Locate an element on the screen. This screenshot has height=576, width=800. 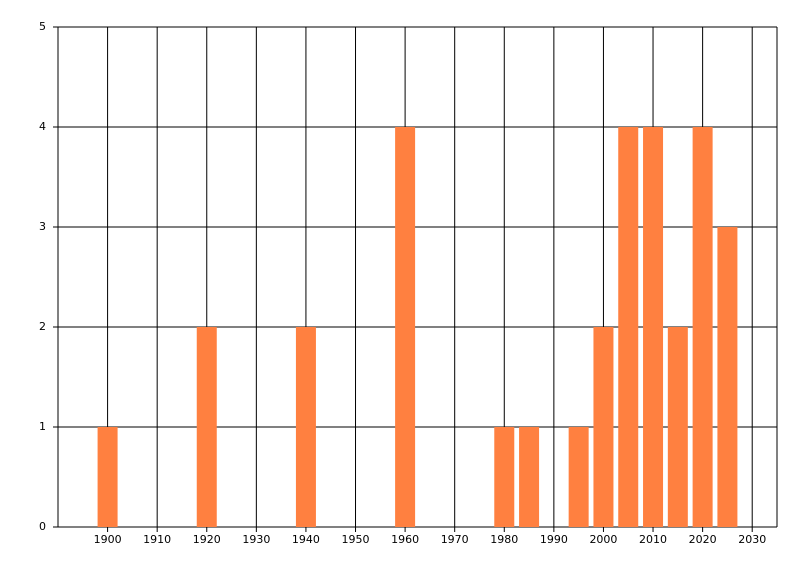
y-tick-label: 2 is located at coordinates (42, 326).